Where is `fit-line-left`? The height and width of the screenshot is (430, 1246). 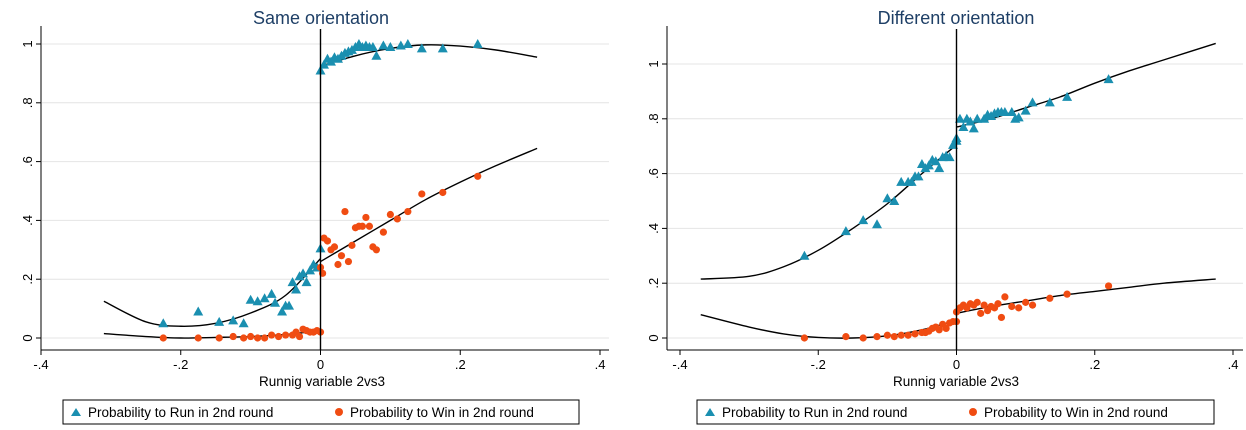
fit-line-left is located at coordinates (828, 212).